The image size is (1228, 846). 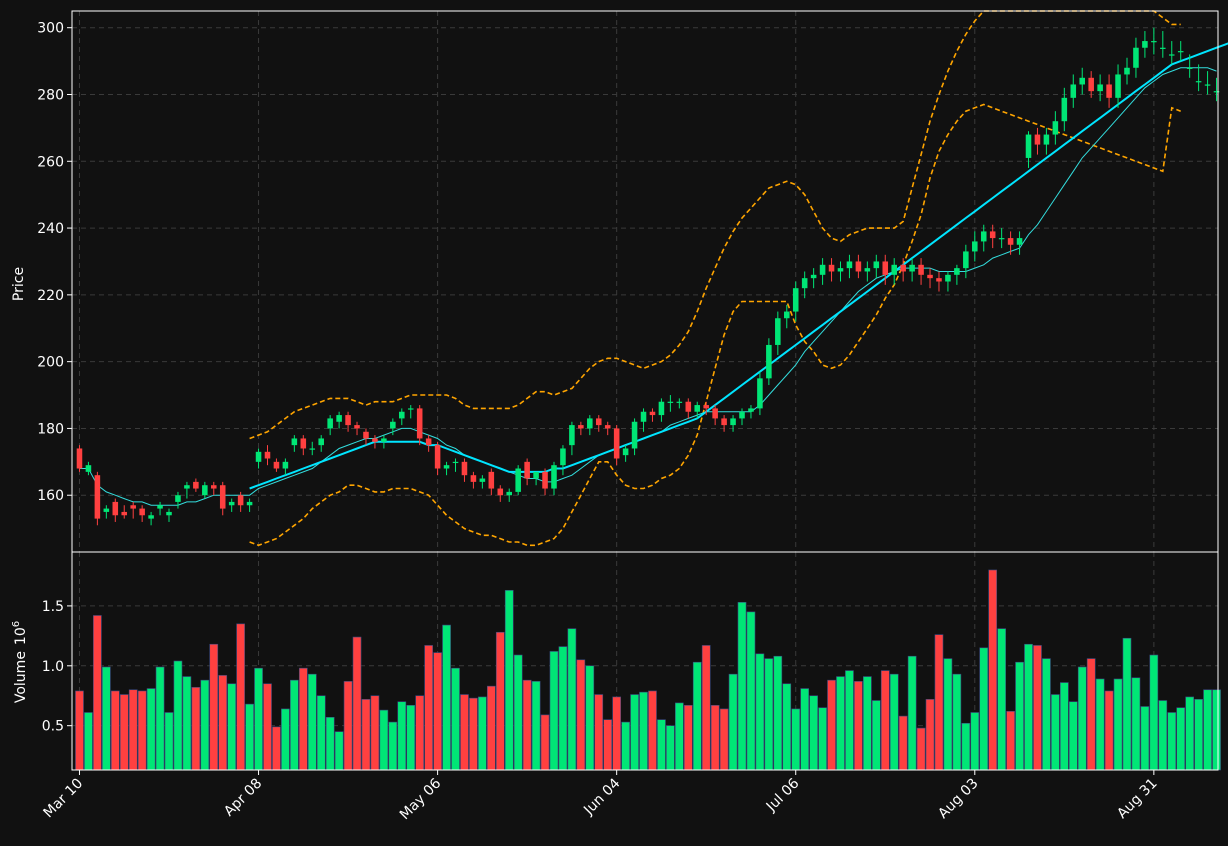 I want to click on volume-axis-label: Volume106, so click(x=20, y=662).